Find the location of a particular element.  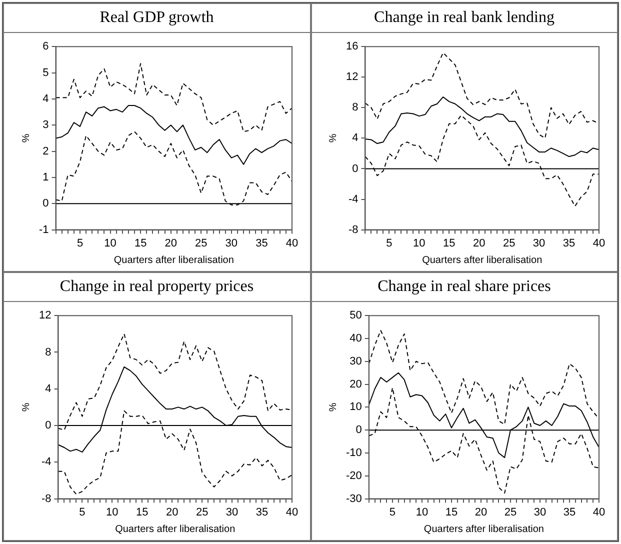

y-tick-label: 20 is located at coordinates (356, 384).